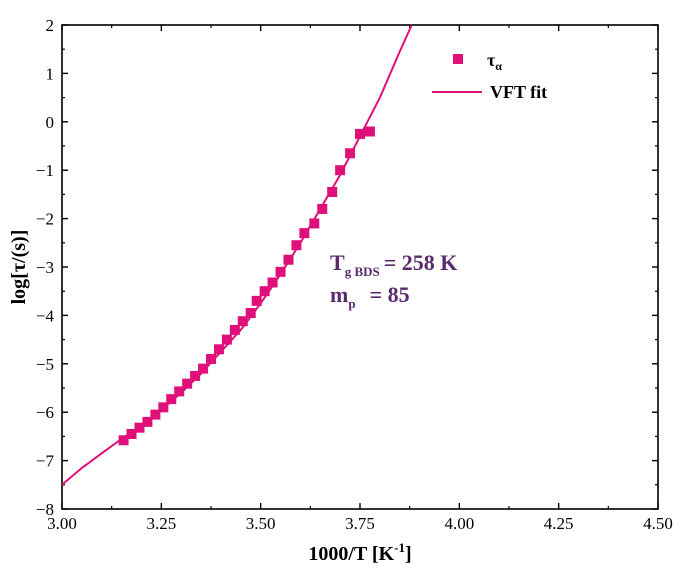  What do you see at coordinates (50, 25) in the screenshot?
I see `y-tick-label: 2` at bounding box center [50, 25].